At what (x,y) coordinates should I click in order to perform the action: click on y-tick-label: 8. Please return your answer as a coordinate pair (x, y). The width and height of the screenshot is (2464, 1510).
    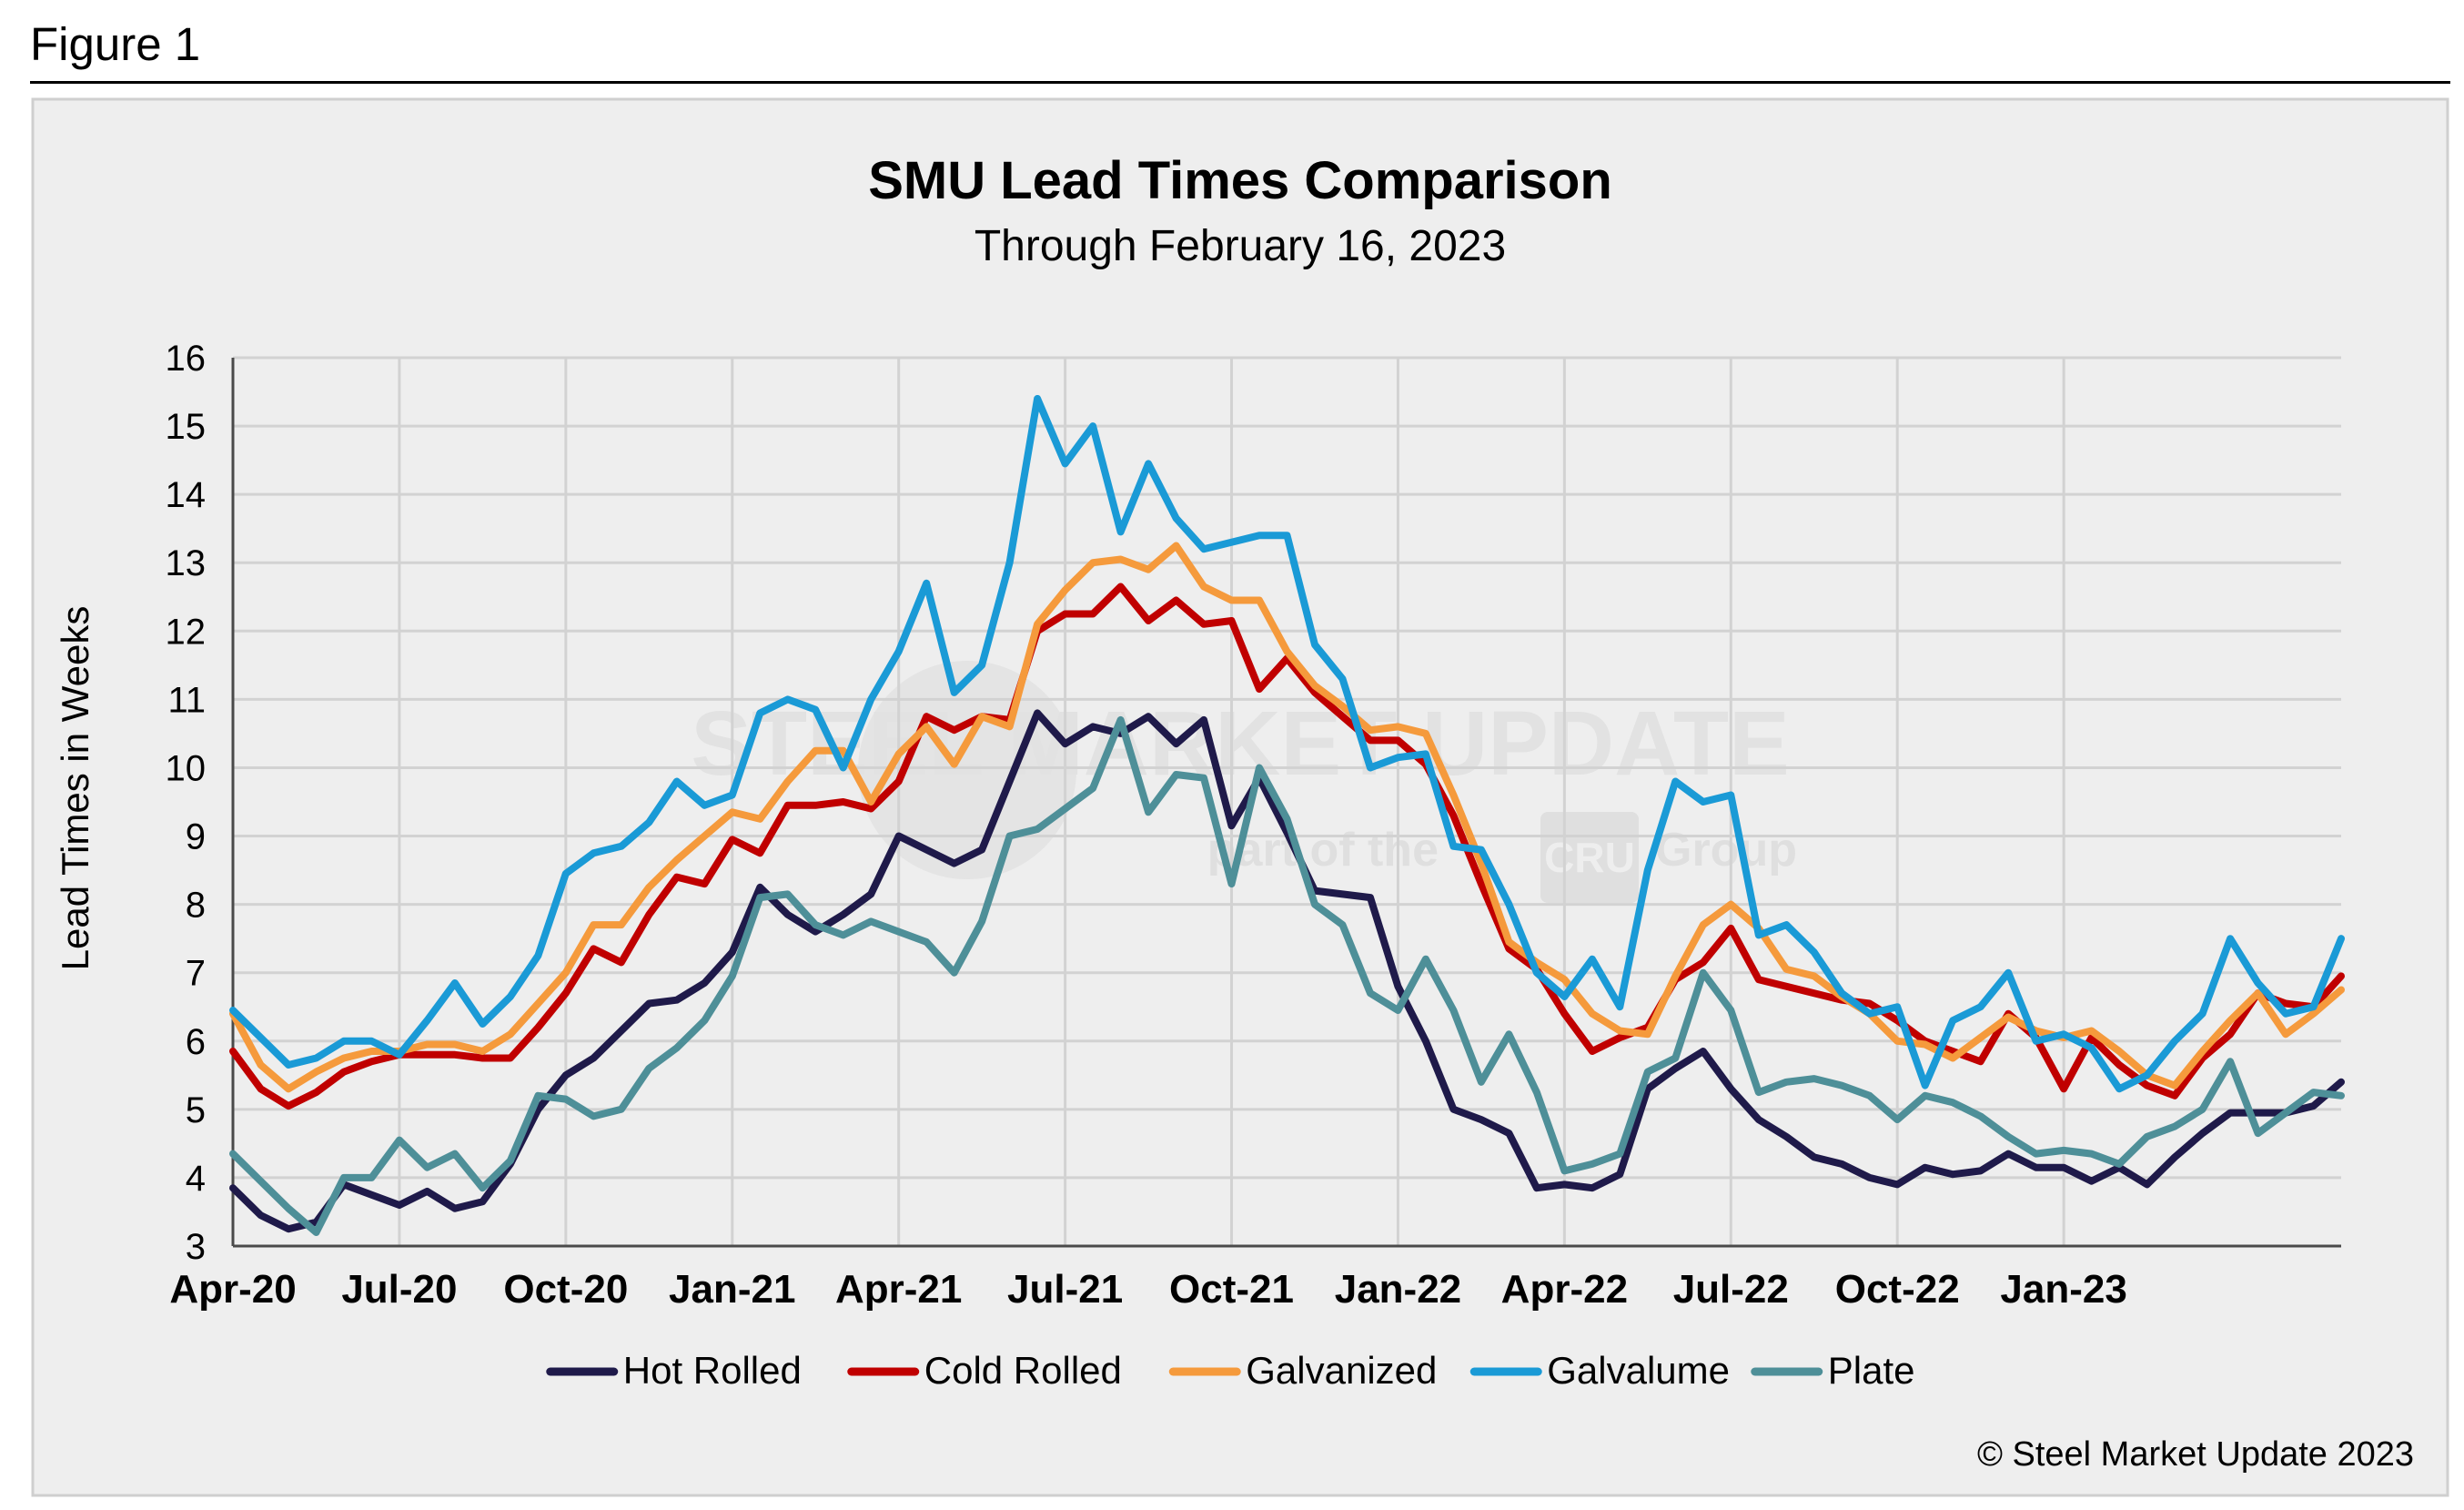
    Looking at the image, I should click on (196, 906).